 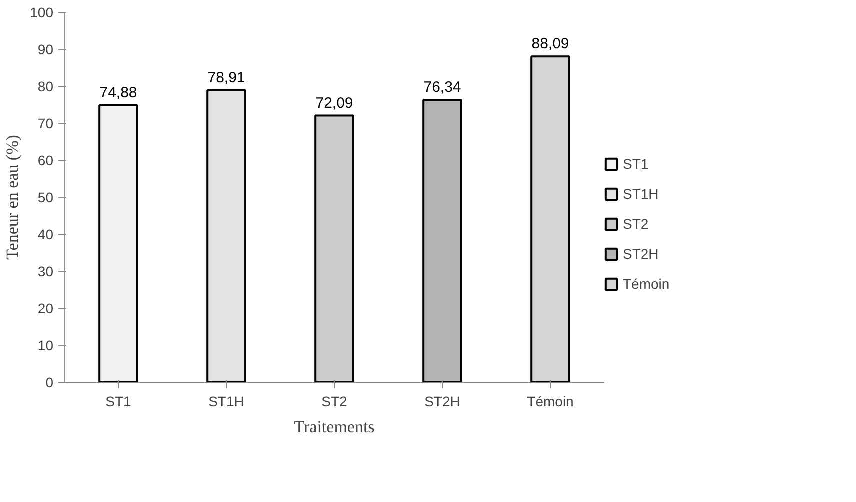 What do you see at coordinates (641, 194) in the screenshot?
I see `legend-label: ST1H` at bounding box center [641, 194].